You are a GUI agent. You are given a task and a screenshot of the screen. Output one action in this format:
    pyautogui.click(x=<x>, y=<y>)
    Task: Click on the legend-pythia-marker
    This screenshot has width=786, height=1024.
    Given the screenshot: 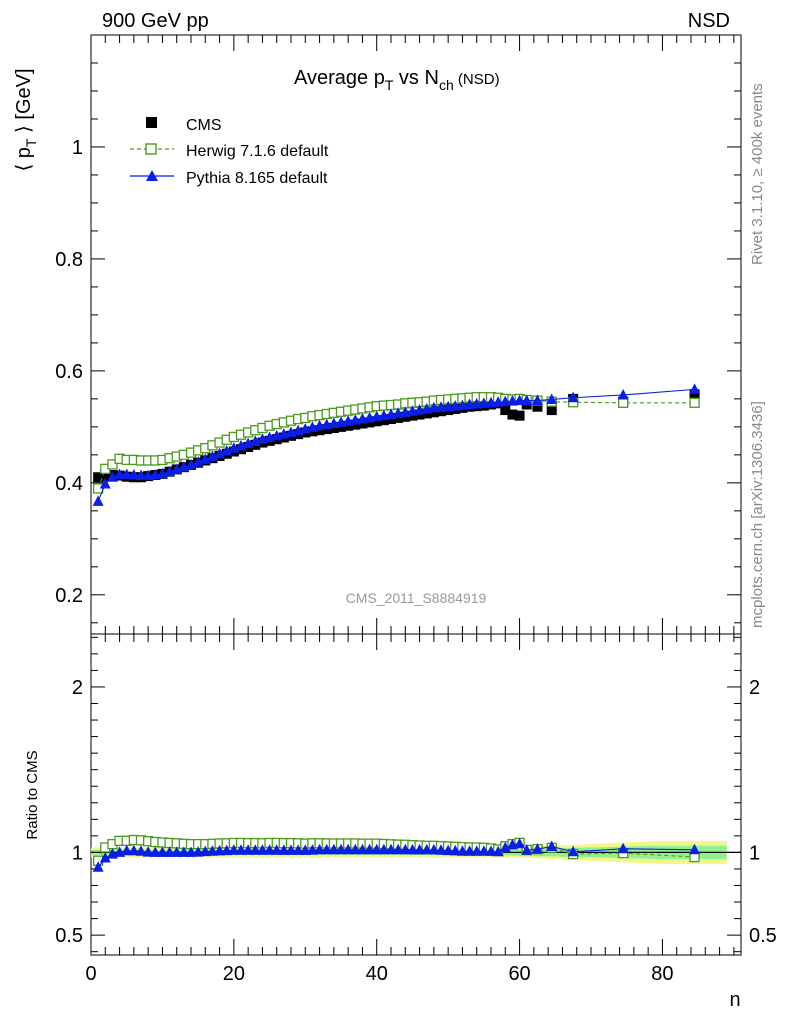 What is the action you would take?
    pyautogui.click(x=152, y=175)
    